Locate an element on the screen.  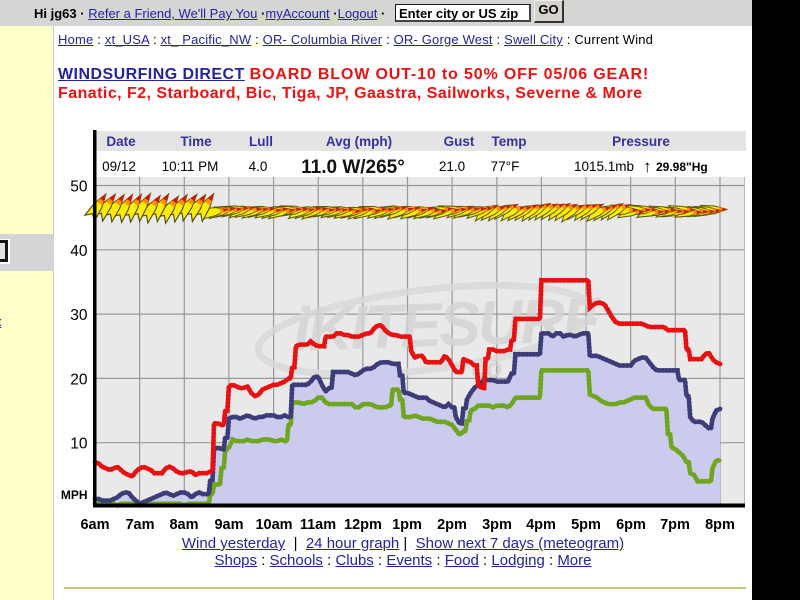
svg-text: Time is located at coordinates (196, 141).